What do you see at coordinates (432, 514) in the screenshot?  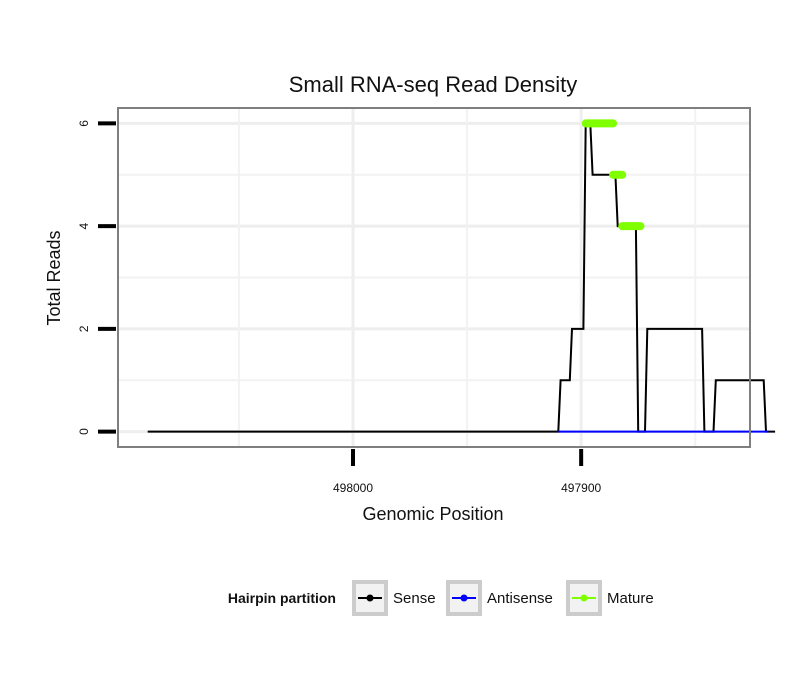 I see `x-axis-title: Genomic Position` at bounding box center [432, 514].